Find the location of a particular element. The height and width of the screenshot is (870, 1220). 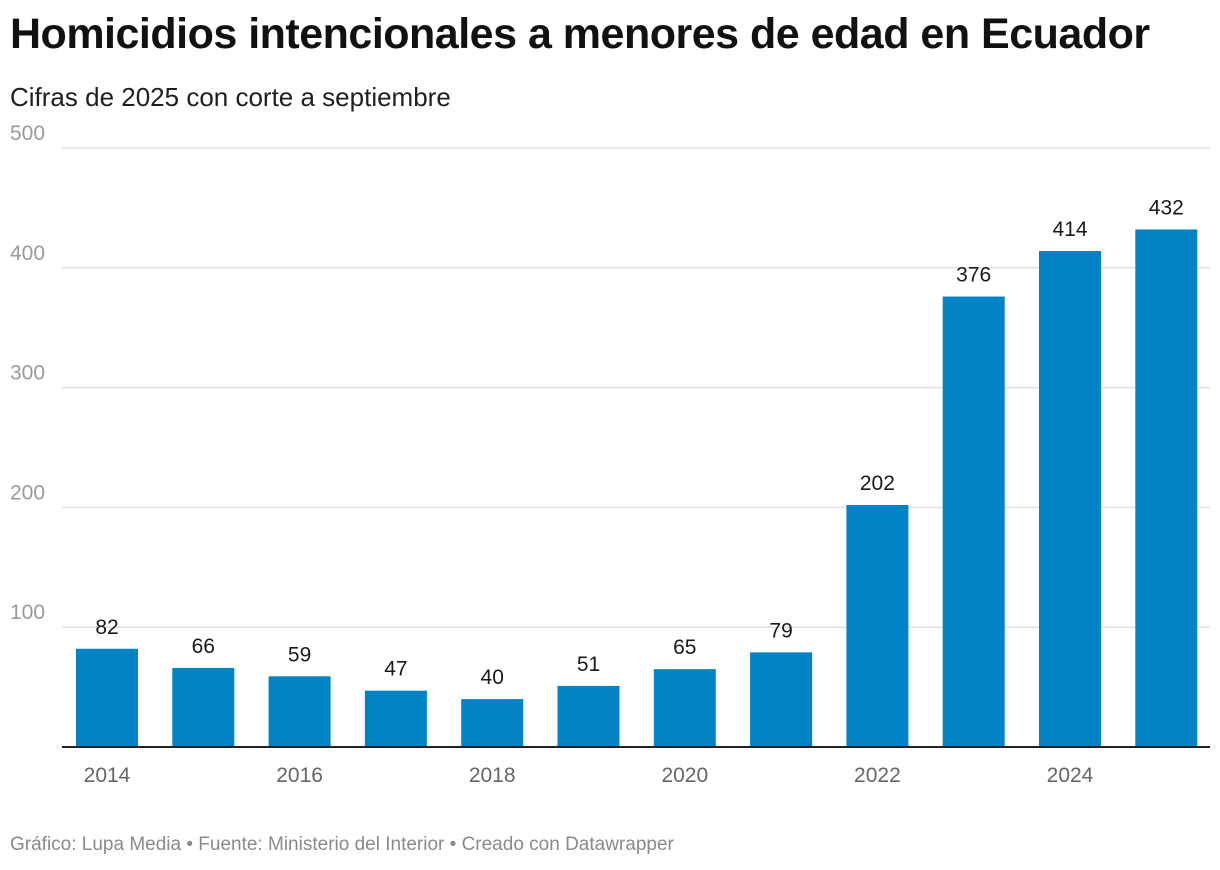

data-label: 51 is located at coordinates (588, 664).